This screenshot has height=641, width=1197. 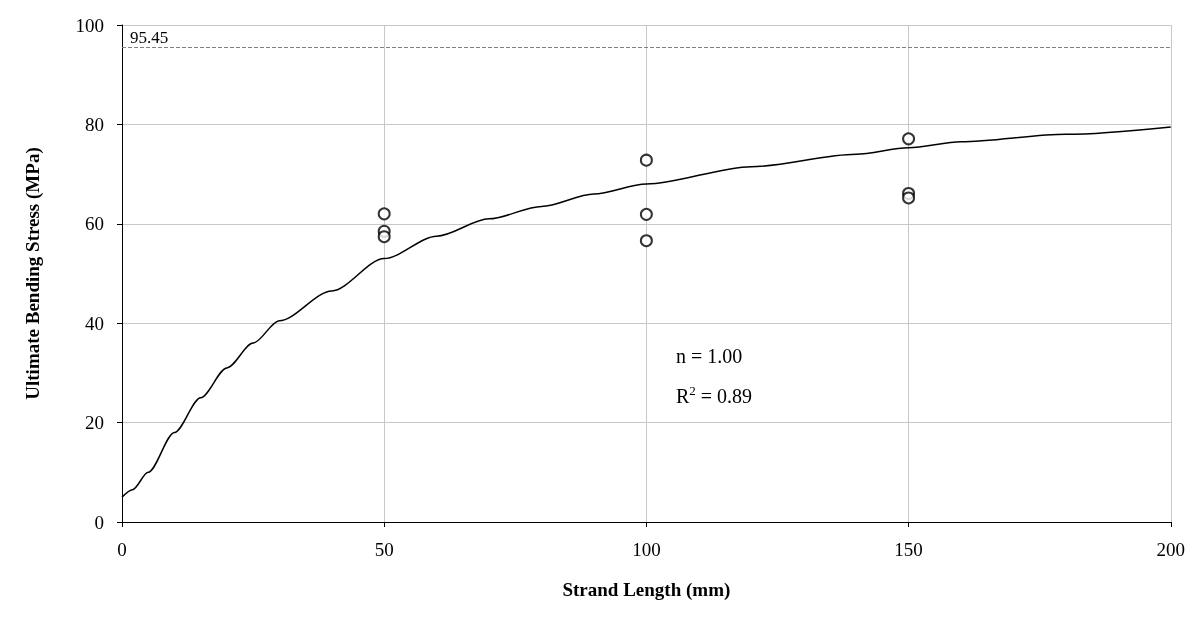 I want to click on y-tick-label: 60, so click(x=94, y=224).